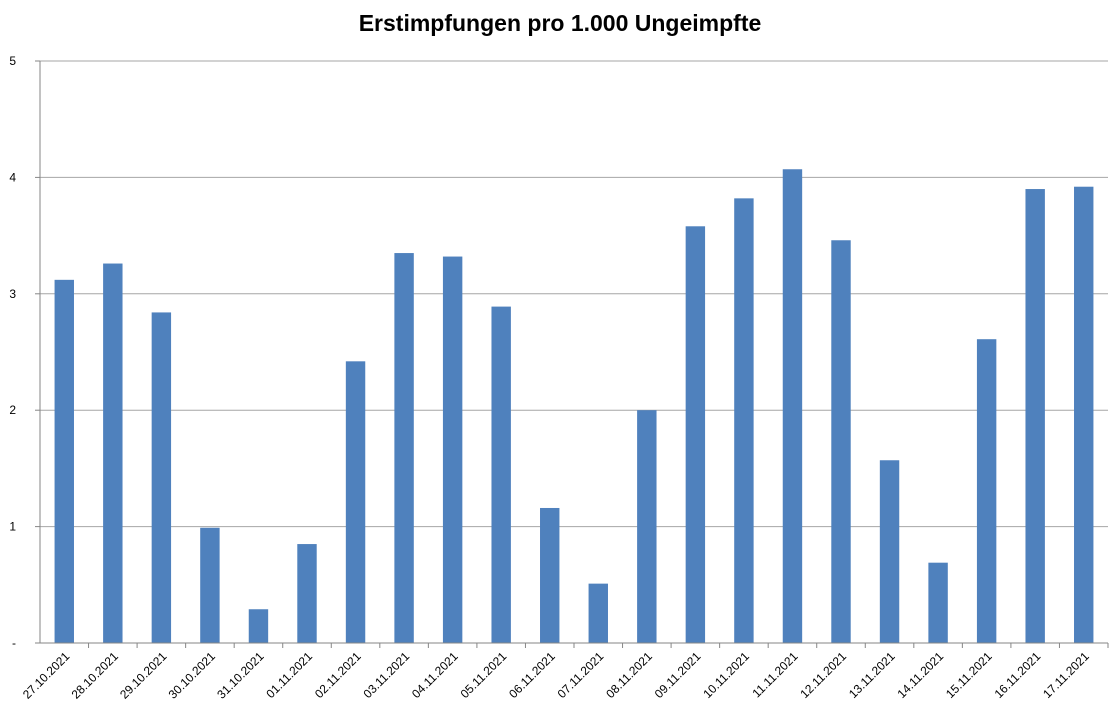 The image size is (1120, 723). I want to click on x-tick-label: 12.11.2021, so click(823, 675).